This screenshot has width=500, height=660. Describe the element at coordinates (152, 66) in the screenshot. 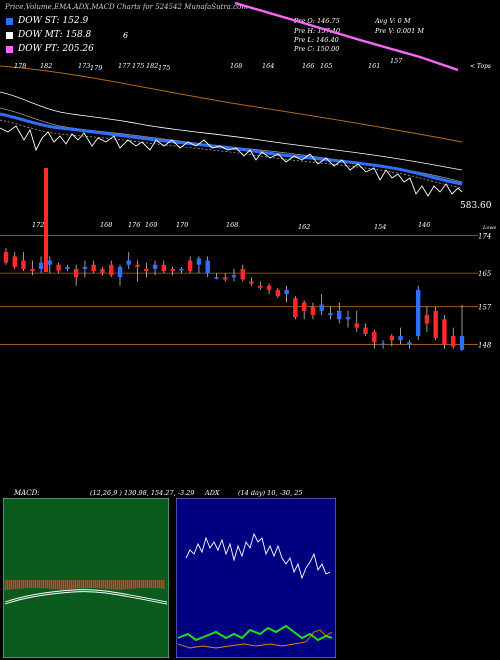

I see `top-label: 182` at that location.